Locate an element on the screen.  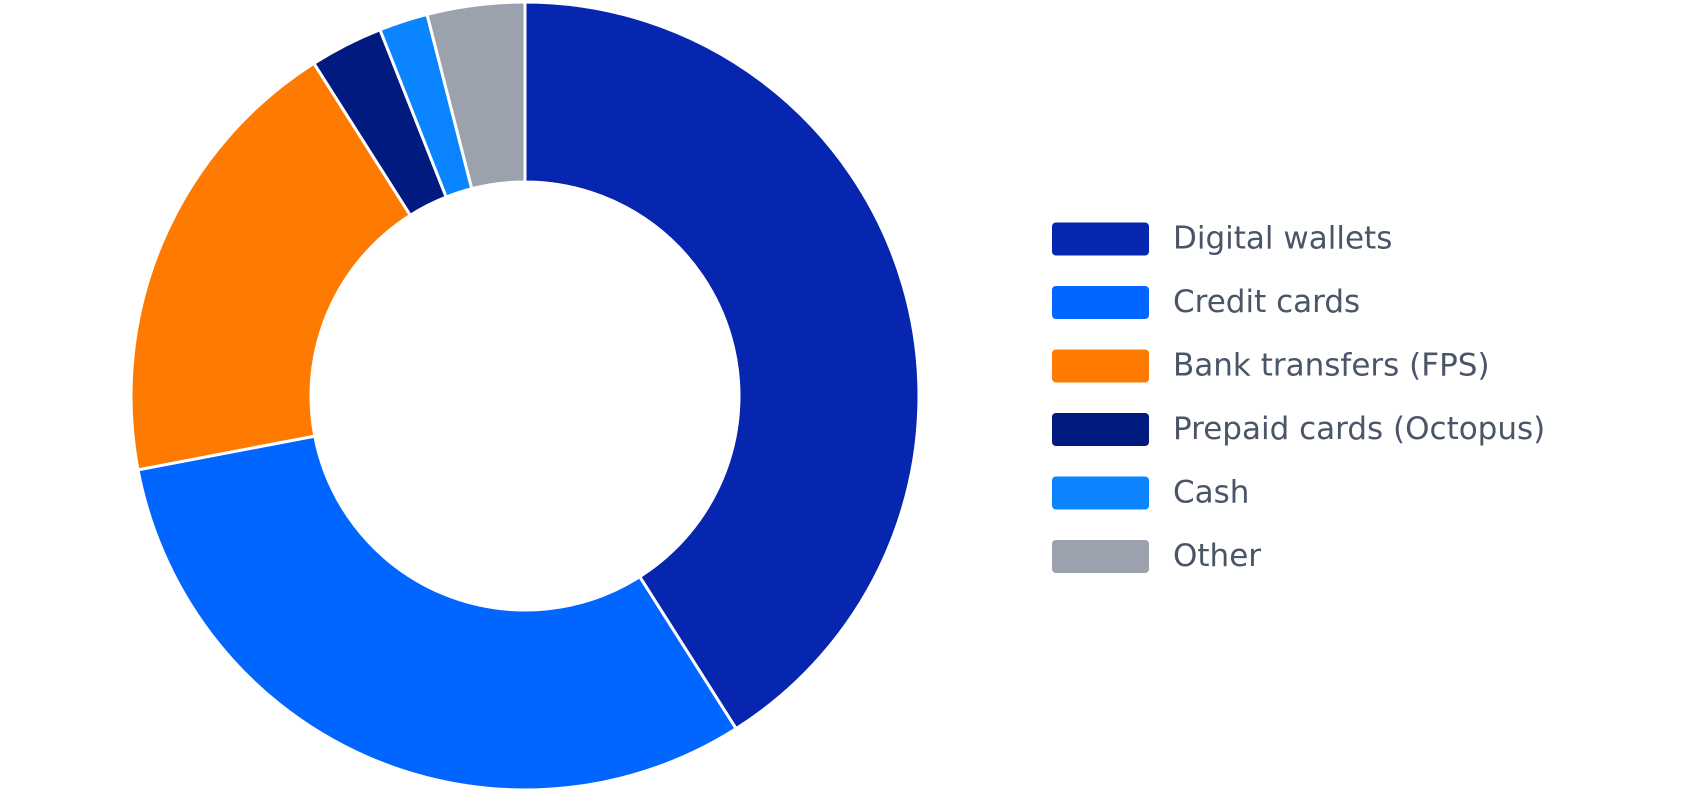
legend-label: Credit cards is located at coordinates (1266, 302).